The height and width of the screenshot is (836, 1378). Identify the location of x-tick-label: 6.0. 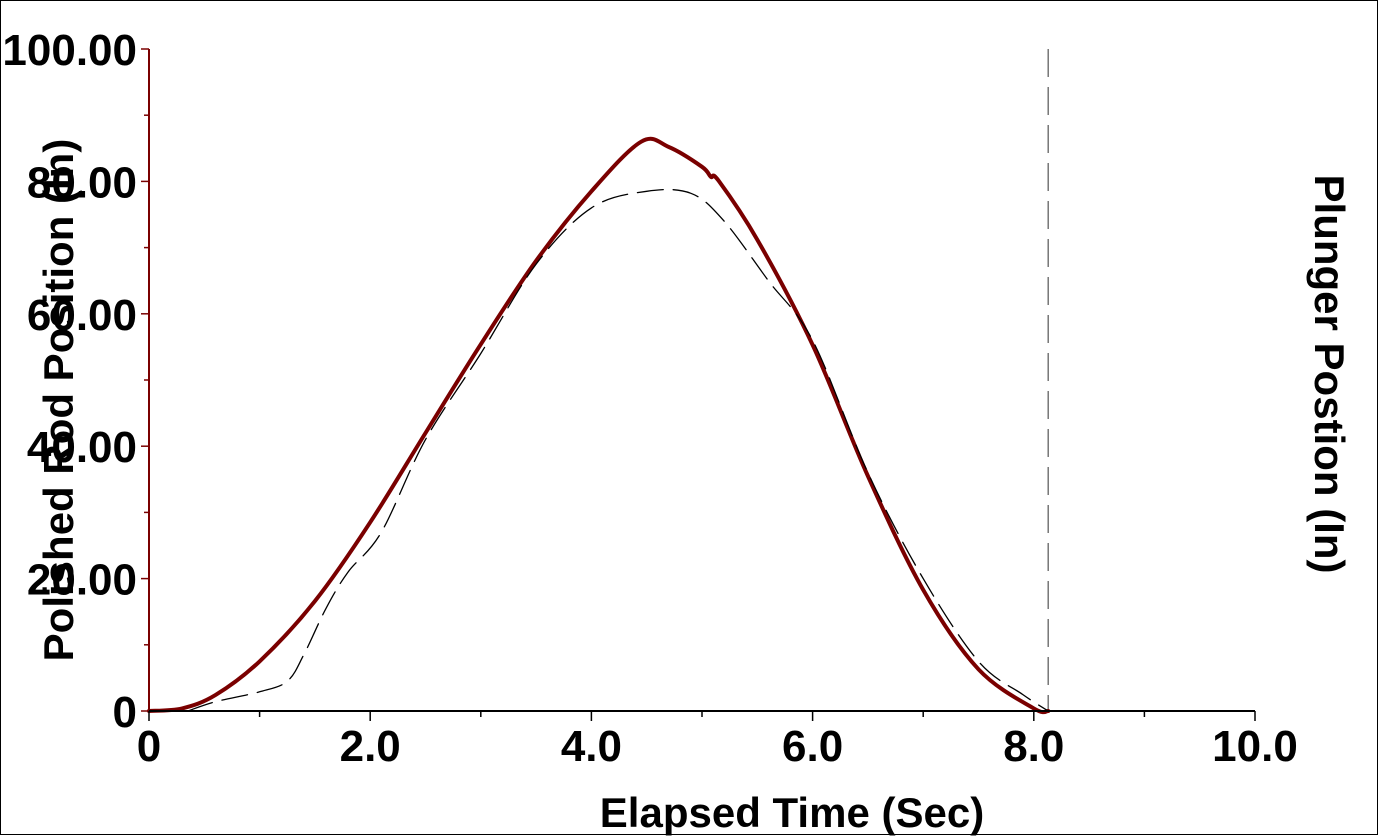
(812, 746).